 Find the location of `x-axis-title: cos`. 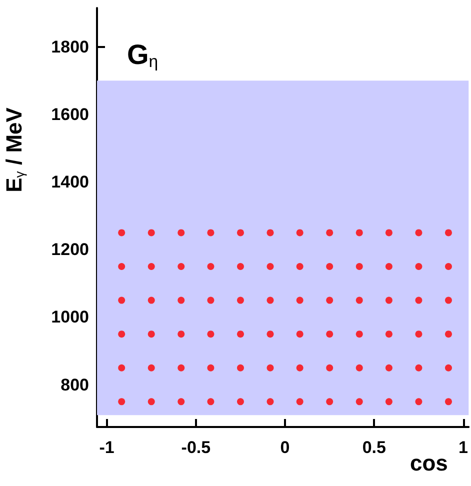

x-axis-title: cos is located at coordinates (429, 463).